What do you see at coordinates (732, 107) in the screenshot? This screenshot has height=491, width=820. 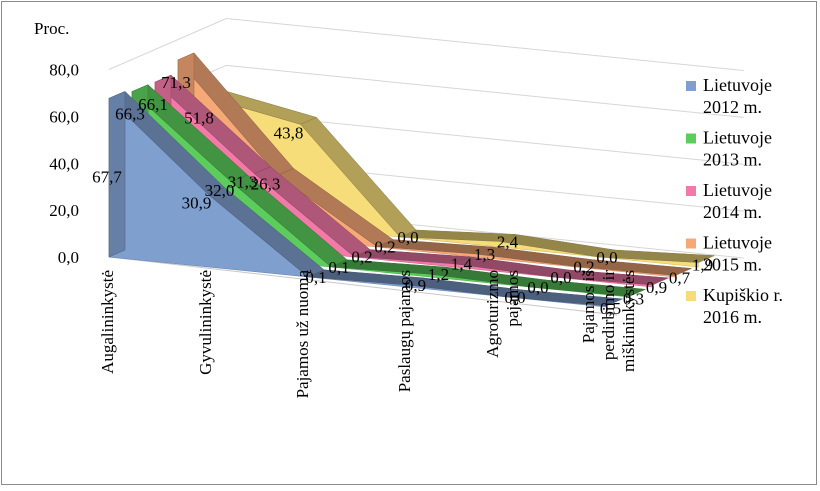 I see `legend-label: 2012 m.` at bounding box center [732, 107].